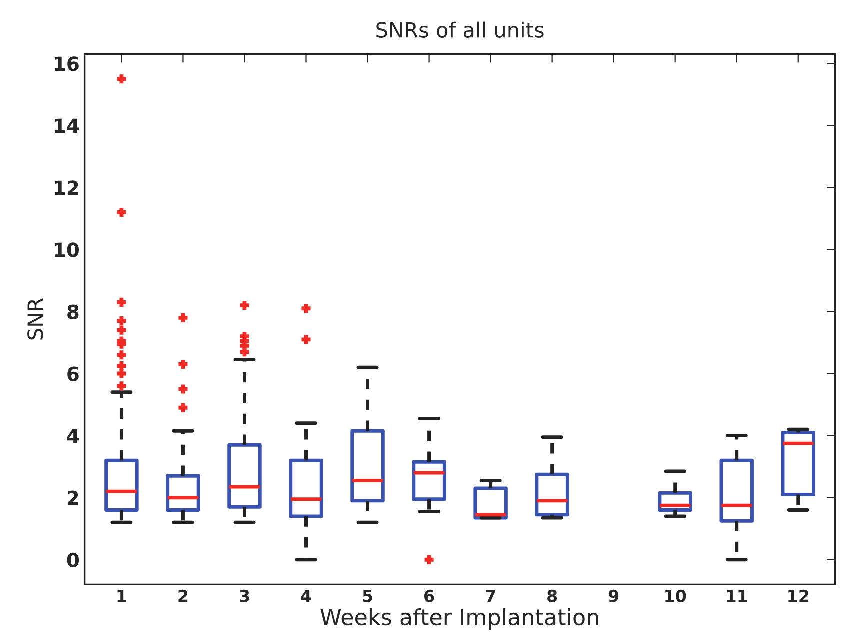 This screenshot has width=848, height=639. What do you see at coordinates (183, 596) in the screenshot?
I see `x-tick-label: 2` at bounding box center [183, 596].